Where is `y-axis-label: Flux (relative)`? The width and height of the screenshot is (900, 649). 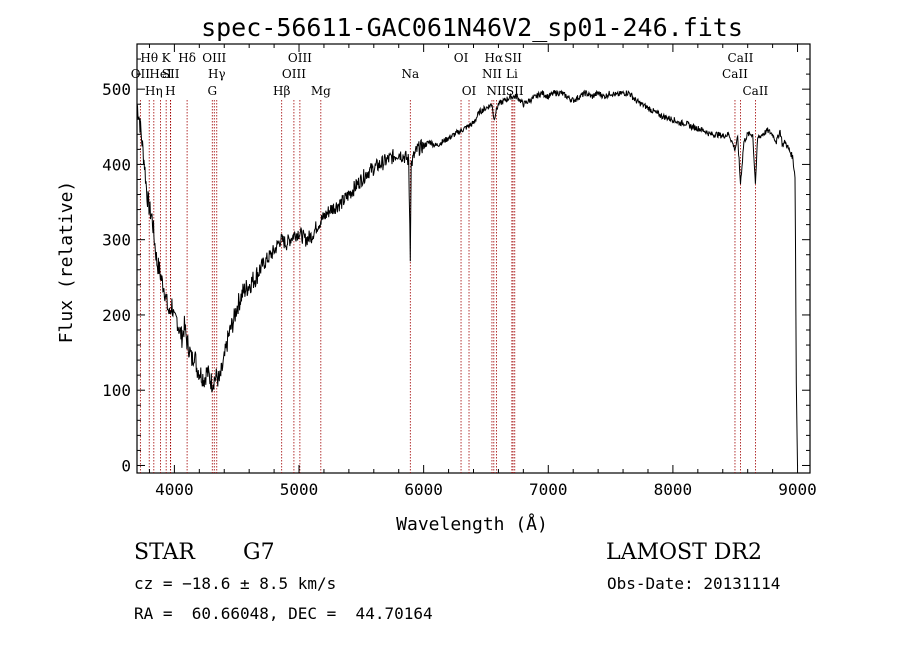
y-axis-label: Flux (relative) is located at coordinates (66, 262).